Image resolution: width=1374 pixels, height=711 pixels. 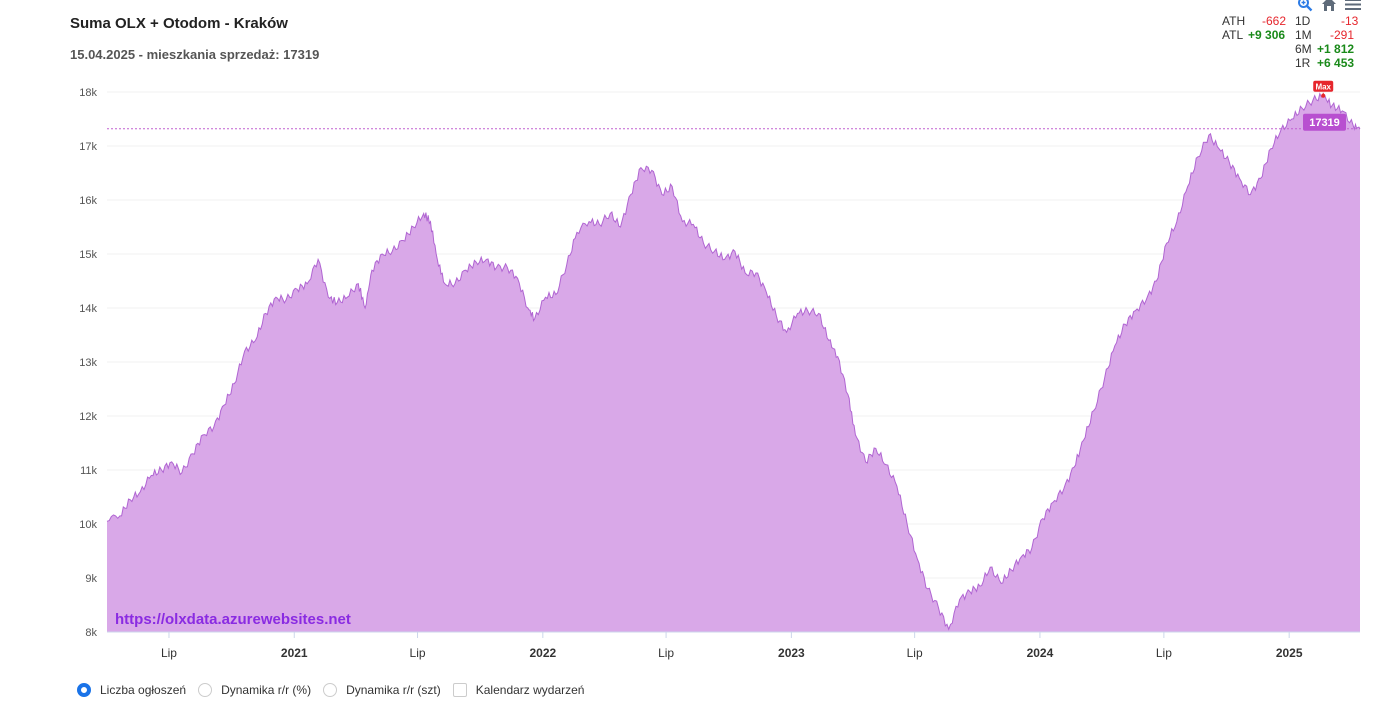 I want to click on watermark-text: https://olxdata.azurewebsites.net, so click(x=233, y=619).